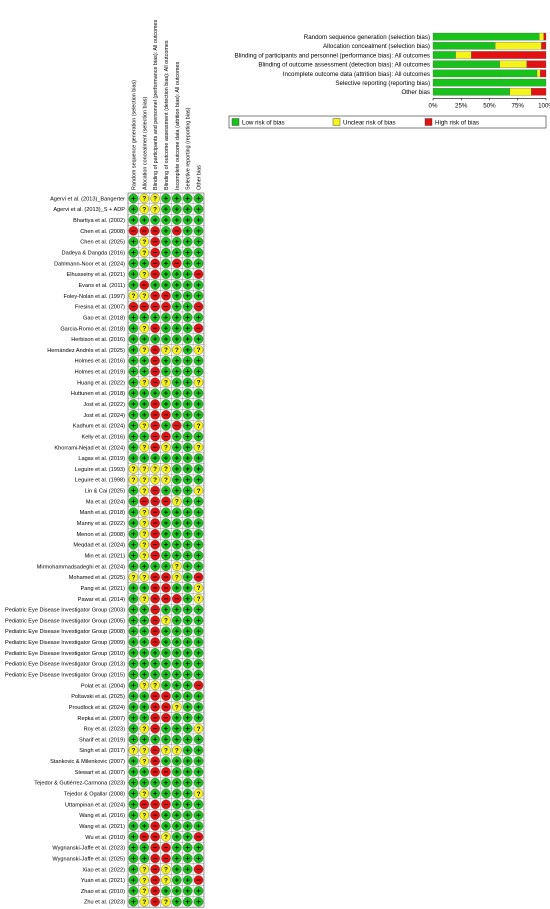 The width and height of the screenshot is (550, 909). I want to click on study-label: Garcia-Romo et al. (2018), so click(92, 329).